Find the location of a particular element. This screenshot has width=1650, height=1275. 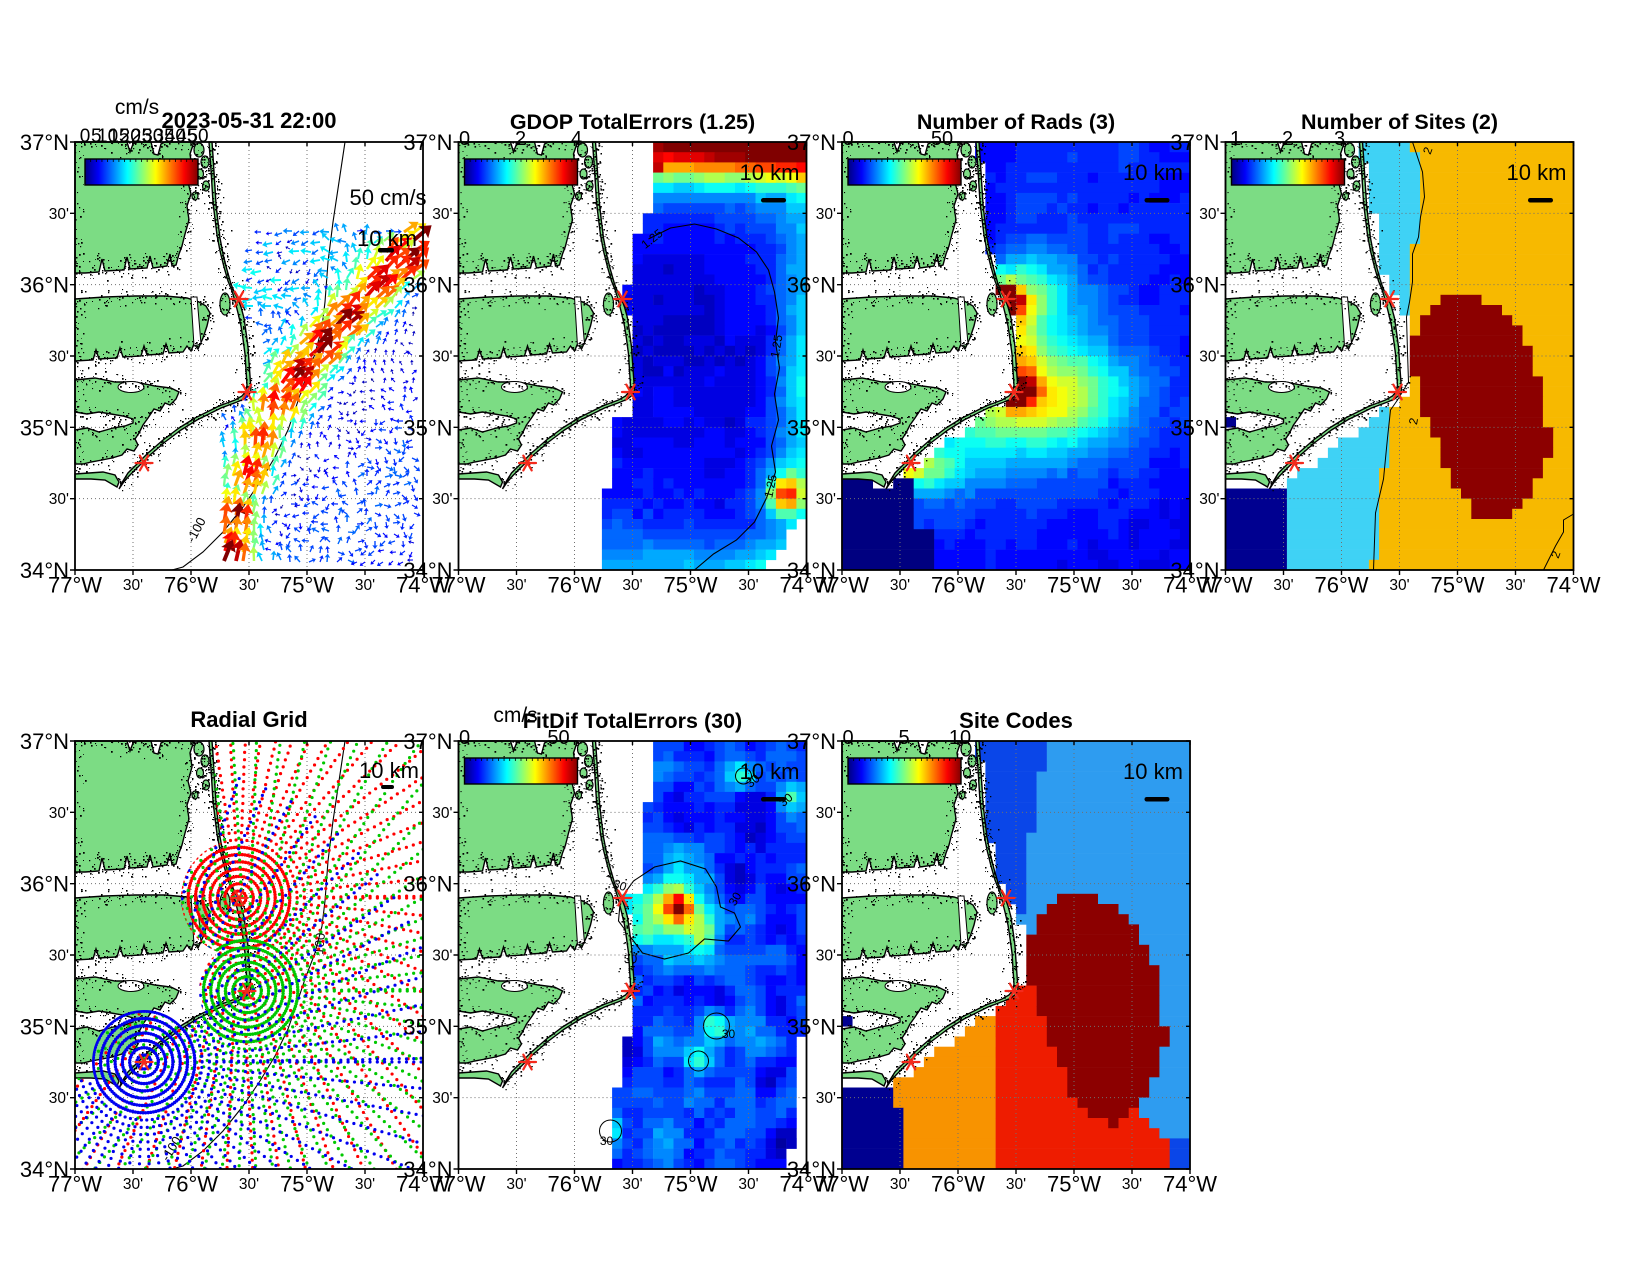

svg-text: 1 is located at coordinates (1235, 139).